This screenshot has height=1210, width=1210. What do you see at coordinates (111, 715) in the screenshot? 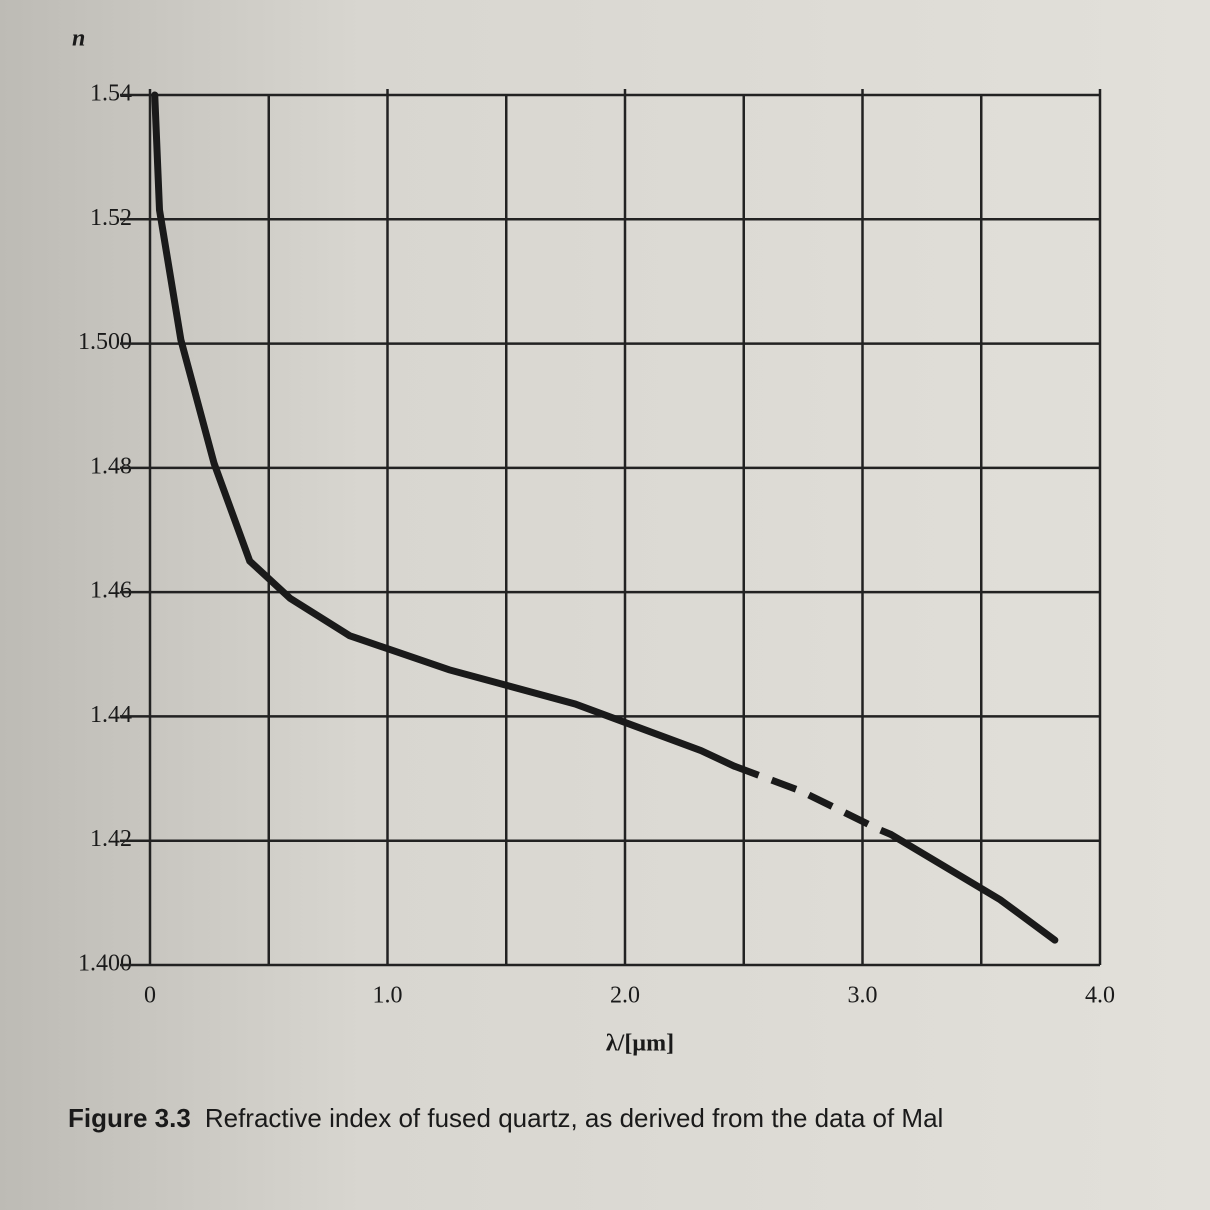
I see `y-tick-label: 1.44` at bounding box center [111, 715].